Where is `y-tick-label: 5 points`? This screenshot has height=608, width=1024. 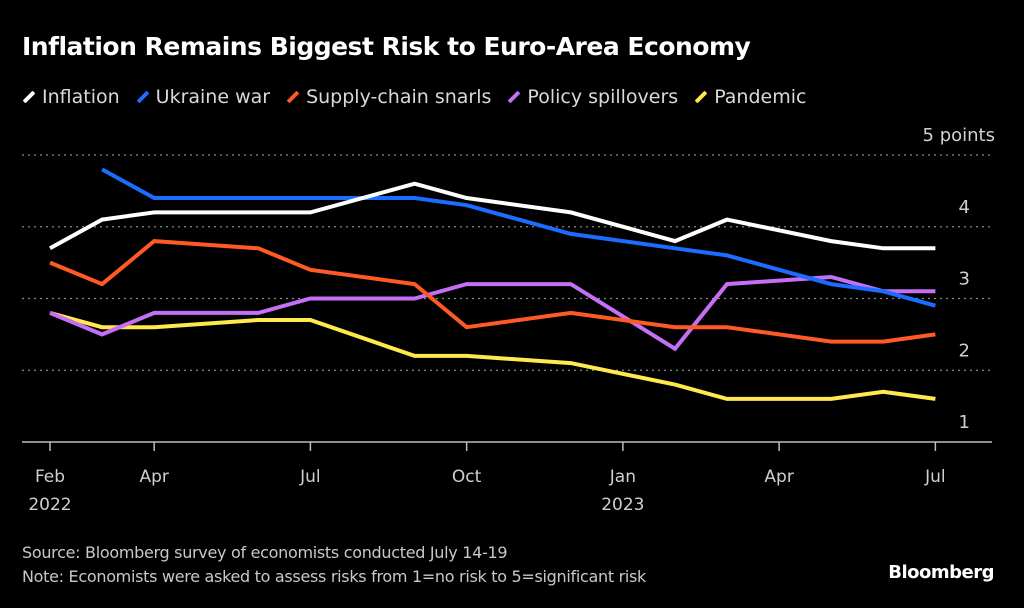 y-tick-label: 5 points is located at coordinates (959, 135).